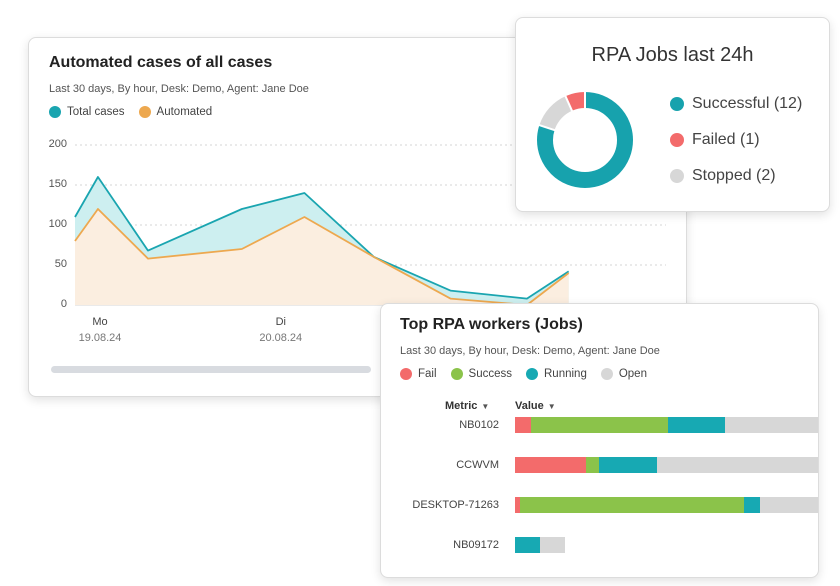 This screenshot has width=840, height=586. I want to click on donut-legend-failed: Failed (1), so click(715, 140).